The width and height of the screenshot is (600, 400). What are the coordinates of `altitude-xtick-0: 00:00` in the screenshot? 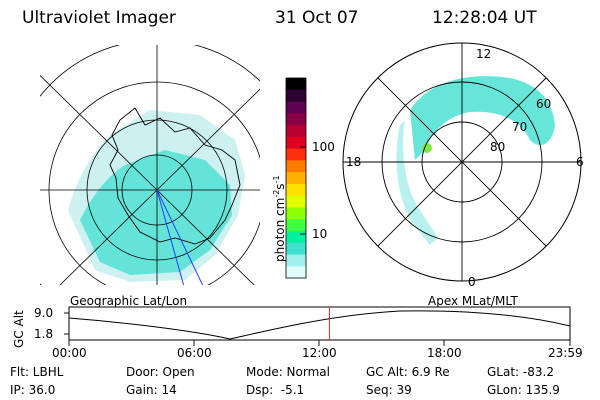 It's located at (69, 353).